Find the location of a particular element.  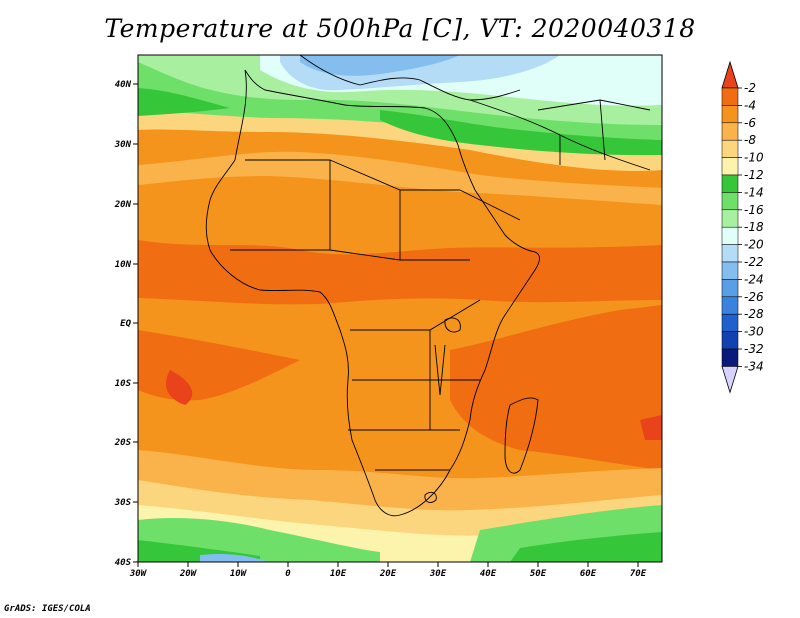

colorbar-label: -18 is located at coordinates (754, 227).